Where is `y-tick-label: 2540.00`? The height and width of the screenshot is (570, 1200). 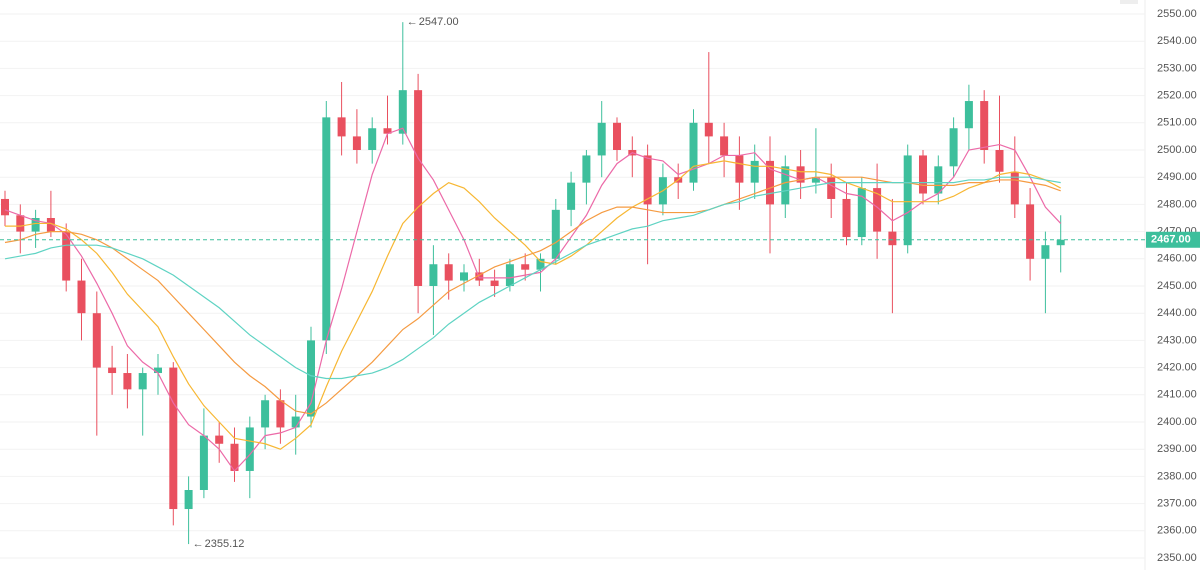 y-tick-label: 2540.00 is located at coordinates (1177, 41).